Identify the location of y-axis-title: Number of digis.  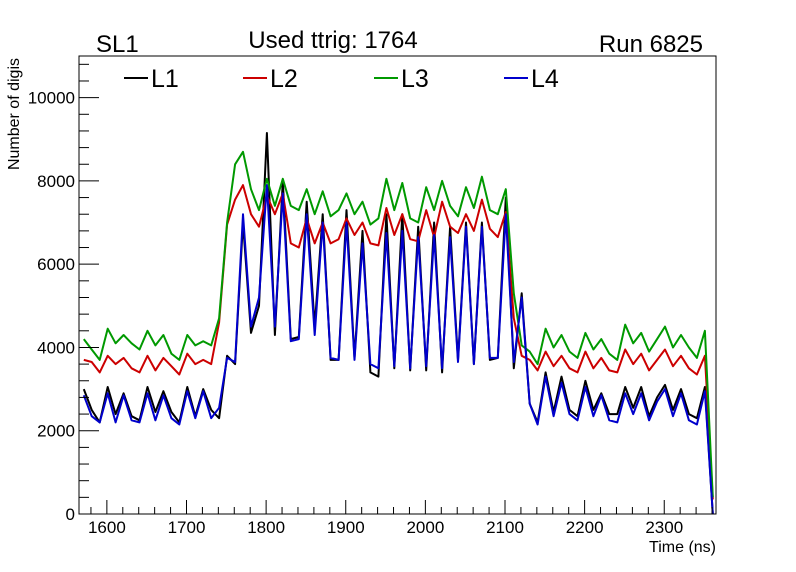
(14, 114).